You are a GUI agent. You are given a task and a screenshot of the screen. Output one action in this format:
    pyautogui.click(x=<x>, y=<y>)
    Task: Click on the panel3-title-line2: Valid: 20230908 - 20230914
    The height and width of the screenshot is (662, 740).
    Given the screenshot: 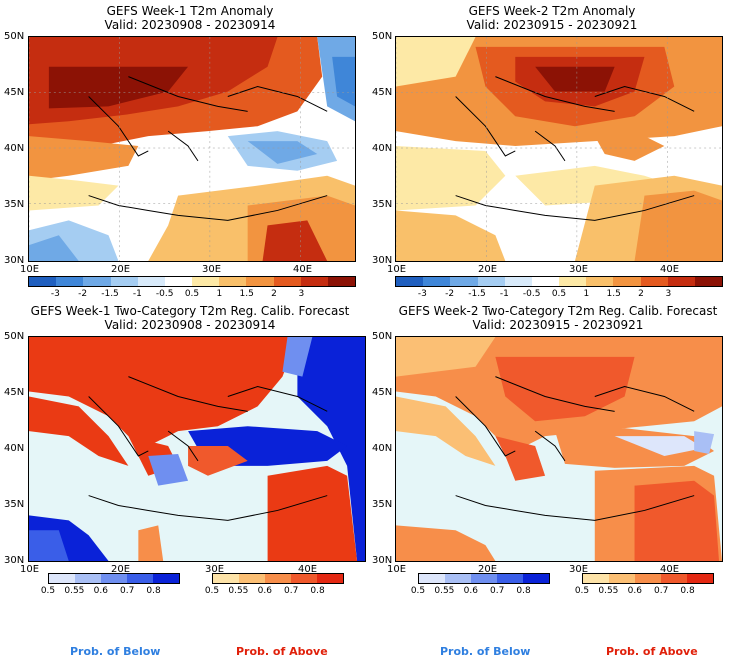 What is the action you would take?
    pyautogui.click(x=190, y=325)
    